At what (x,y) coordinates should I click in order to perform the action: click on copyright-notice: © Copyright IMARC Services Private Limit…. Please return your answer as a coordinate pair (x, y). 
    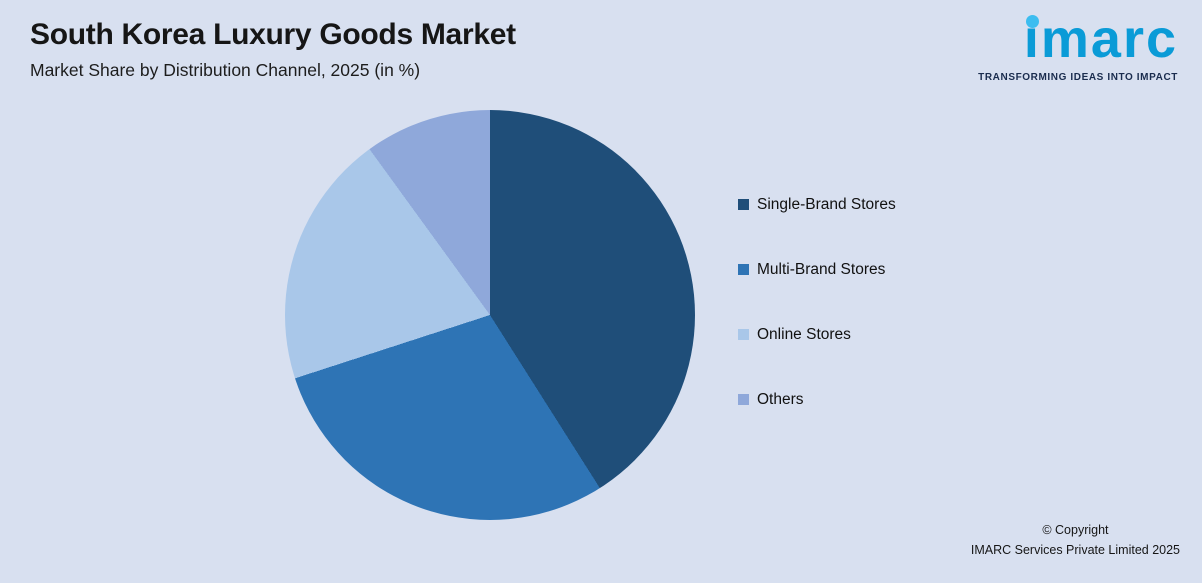
    Looking at the image, I should click on (1075, 540).